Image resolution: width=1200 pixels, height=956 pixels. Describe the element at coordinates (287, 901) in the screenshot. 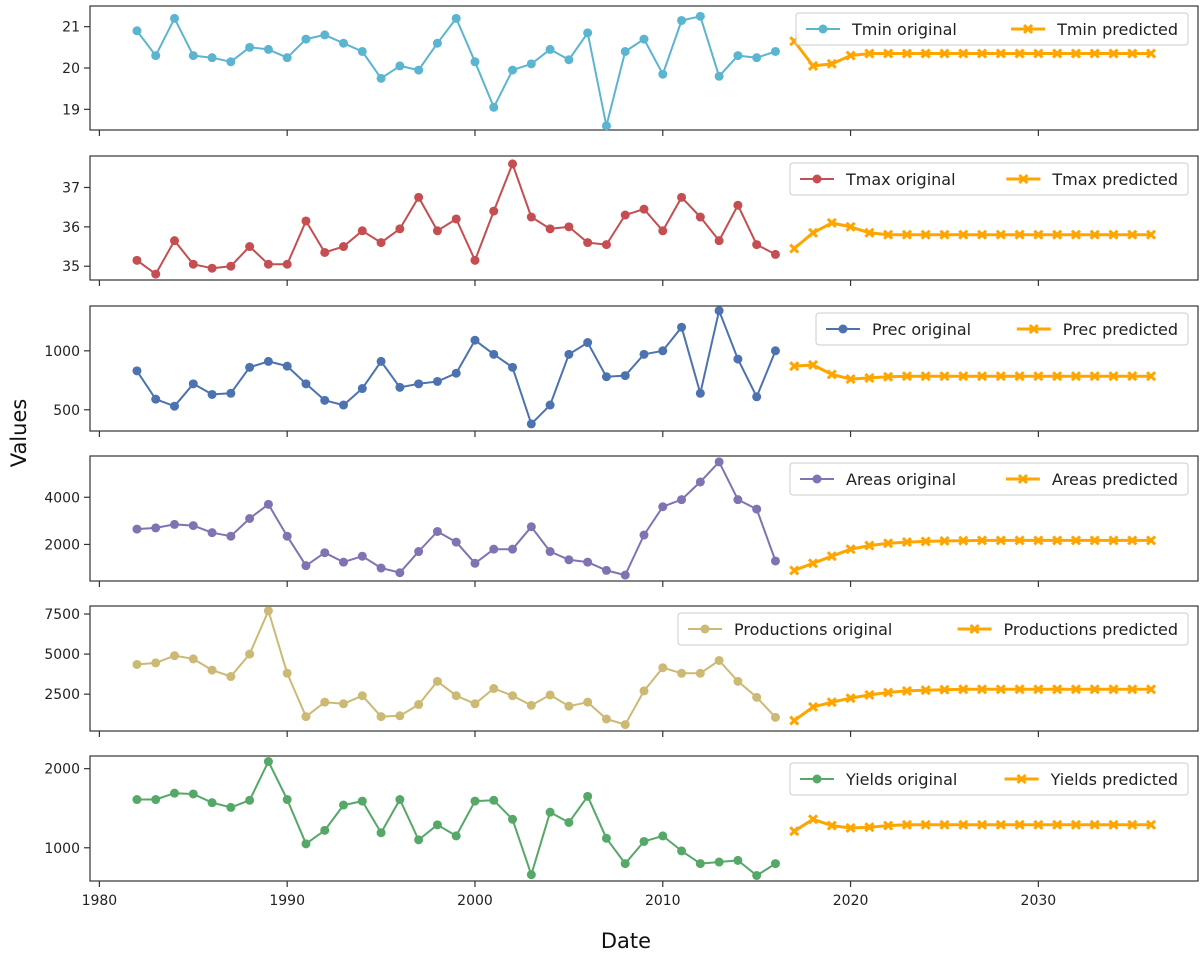

I see `x-tick-label: 1990` at that location.